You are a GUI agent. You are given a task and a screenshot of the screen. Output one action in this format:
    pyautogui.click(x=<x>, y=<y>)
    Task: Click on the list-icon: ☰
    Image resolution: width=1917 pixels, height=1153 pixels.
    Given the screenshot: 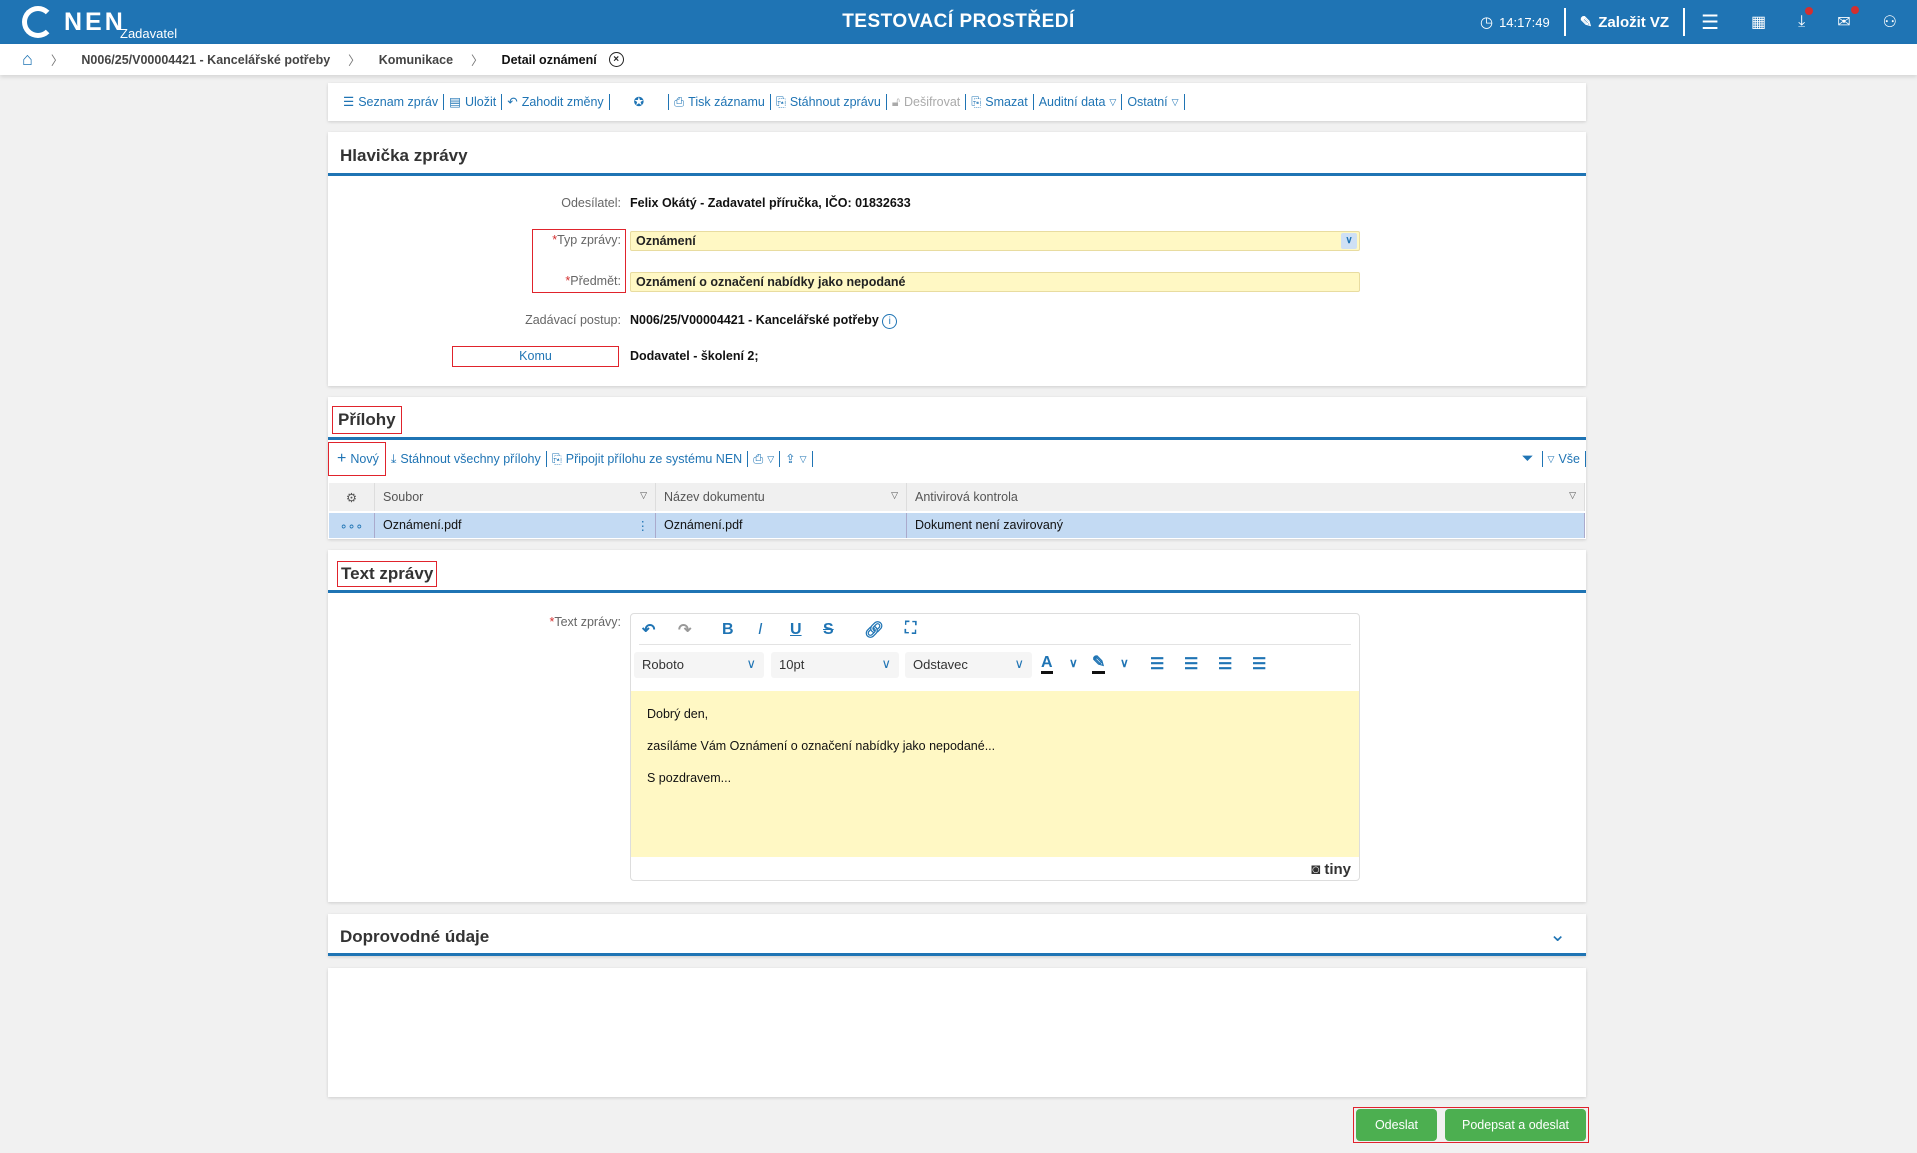 What is the action you would take?
    pyautogui.click(x=349, y=102)
    